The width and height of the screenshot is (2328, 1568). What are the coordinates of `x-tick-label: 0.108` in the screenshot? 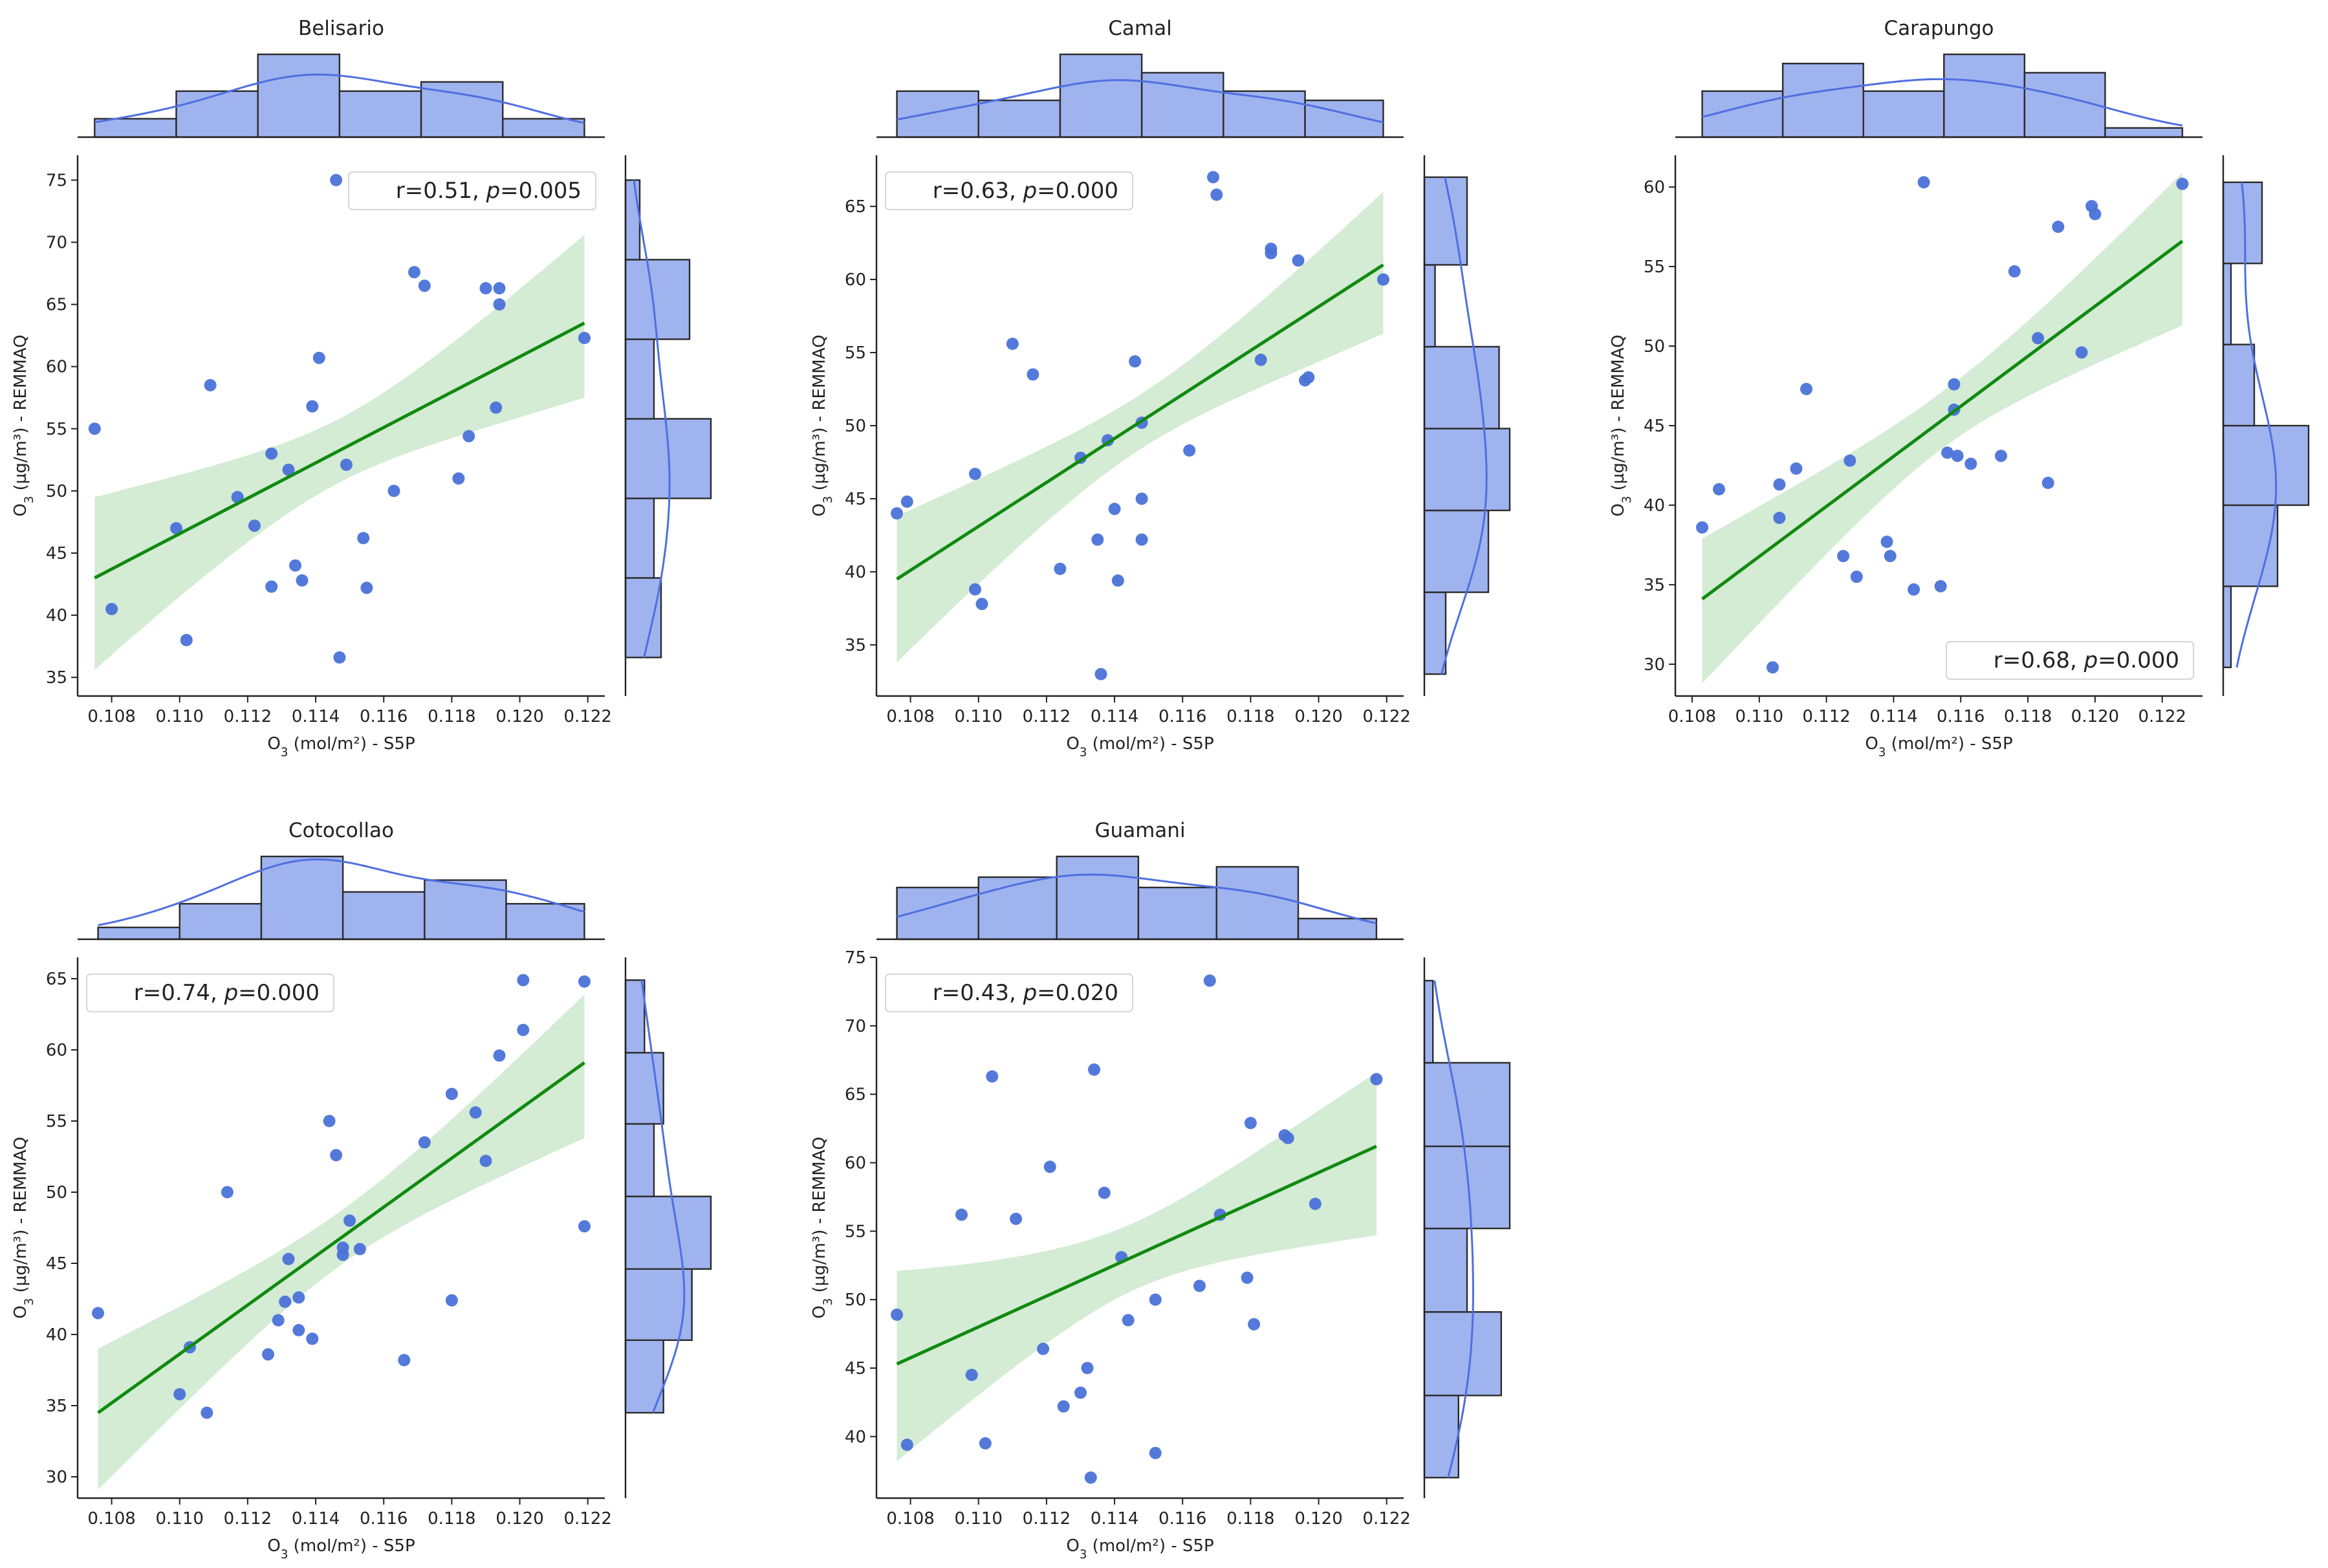 It's located at (111, 1519).